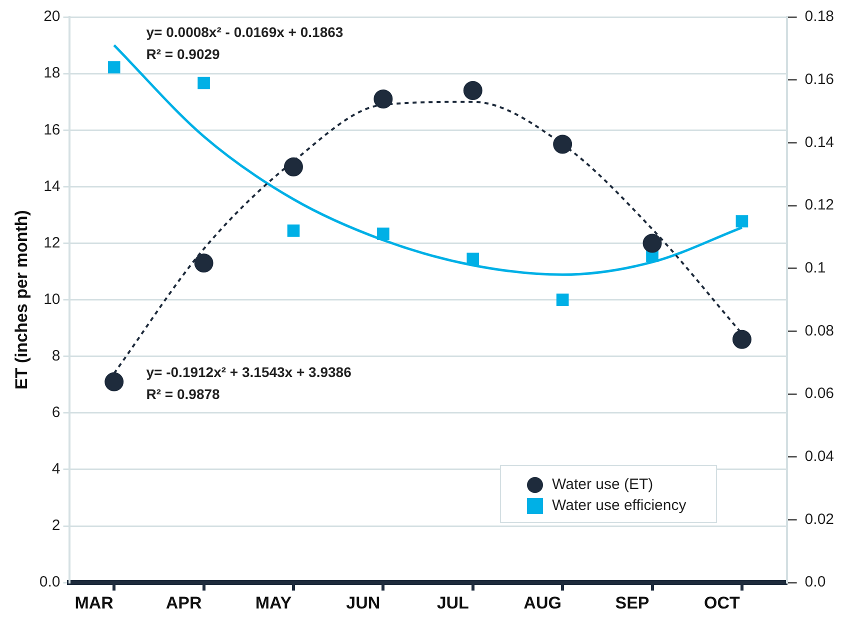  What do you see at coordinates (452, 602) in the screenshot?
I see `x-tick-label: JUL` at bounding box center [452, 602].